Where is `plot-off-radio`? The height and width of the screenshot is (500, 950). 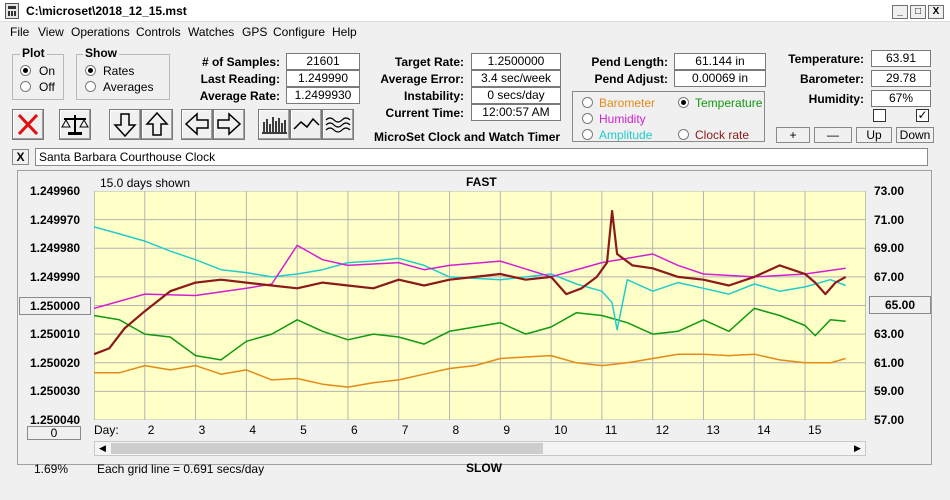
plot-off-radio is located at coordinates (25, 86).